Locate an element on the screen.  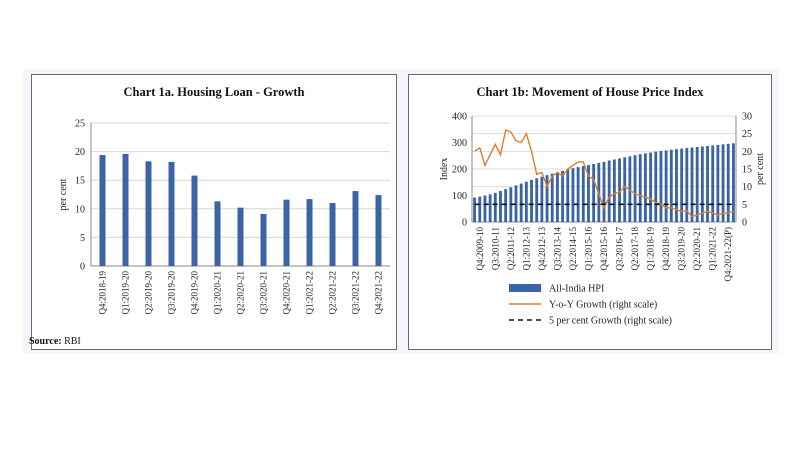
right-y-tick-label: 10 is located at coordinates (747, 187).